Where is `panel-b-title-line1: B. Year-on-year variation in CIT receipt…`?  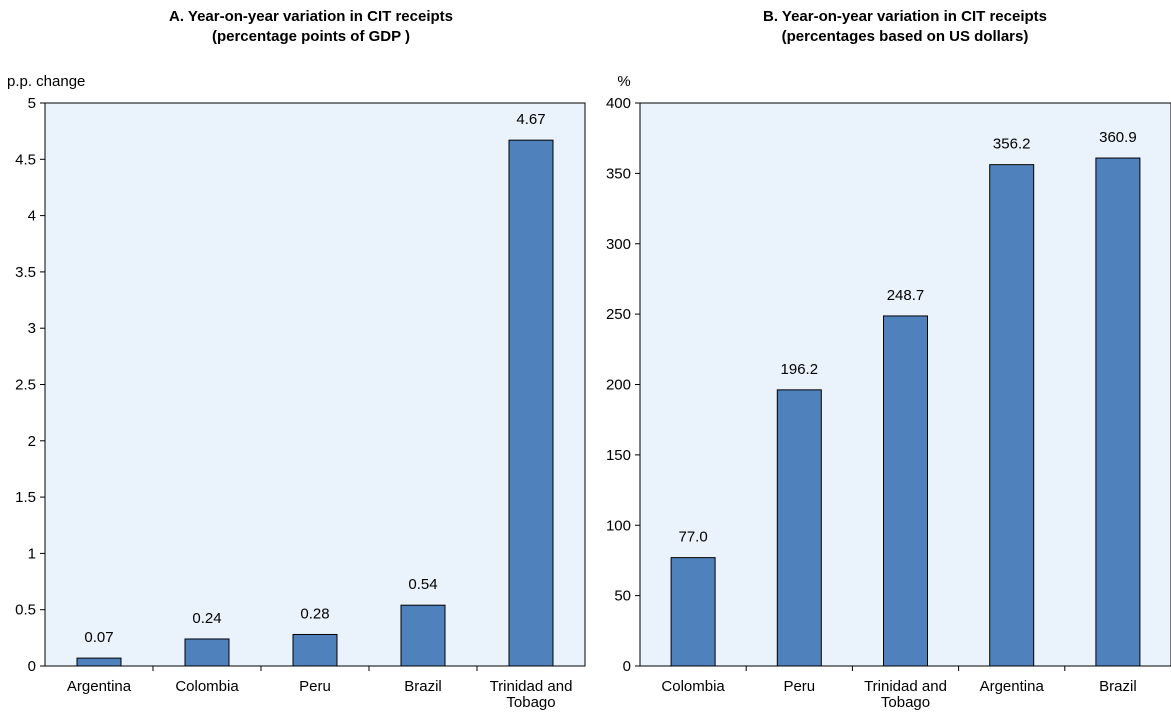
panel-b-title-line1: B. Year-on-year variation in CIT receipt… is located at coordinates (905, 16).